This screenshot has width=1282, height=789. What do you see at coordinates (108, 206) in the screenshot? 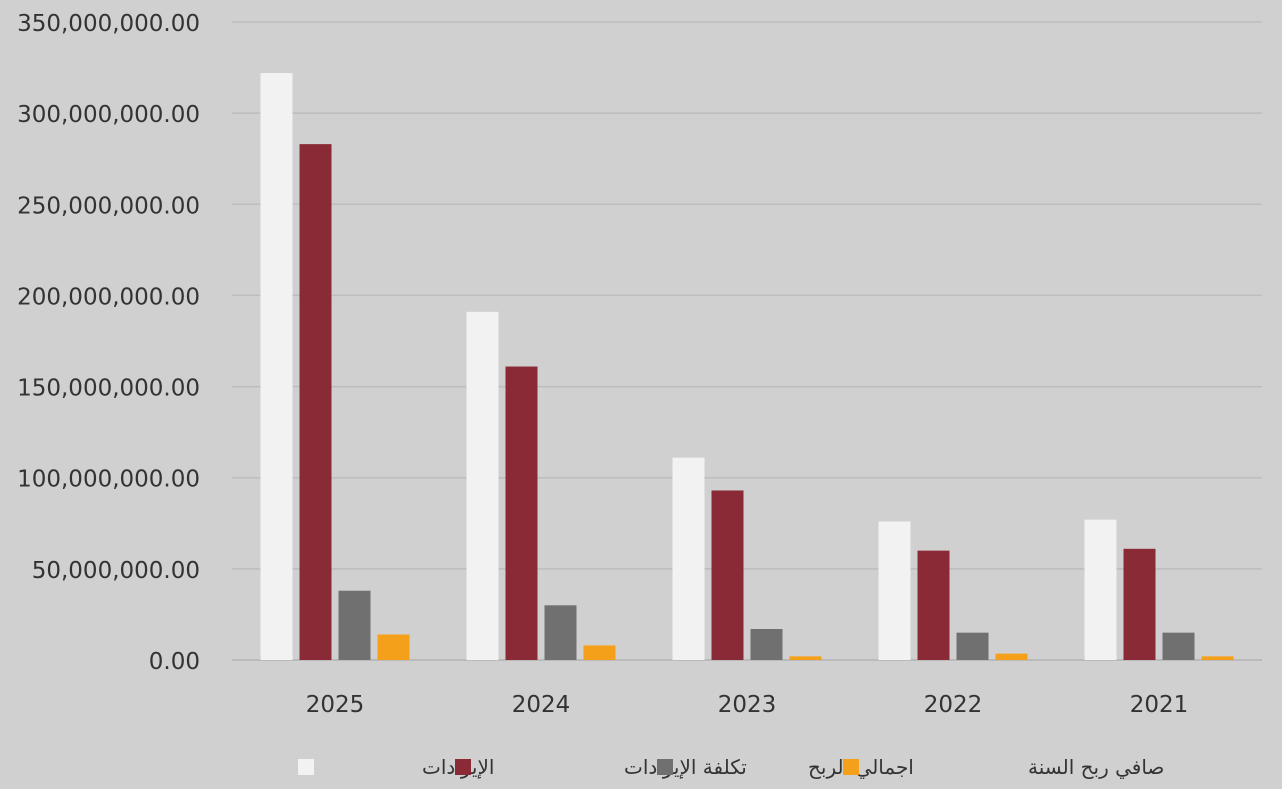
I see `y-tick-label: 250,000,000.00` at bounding box center [108, 206].